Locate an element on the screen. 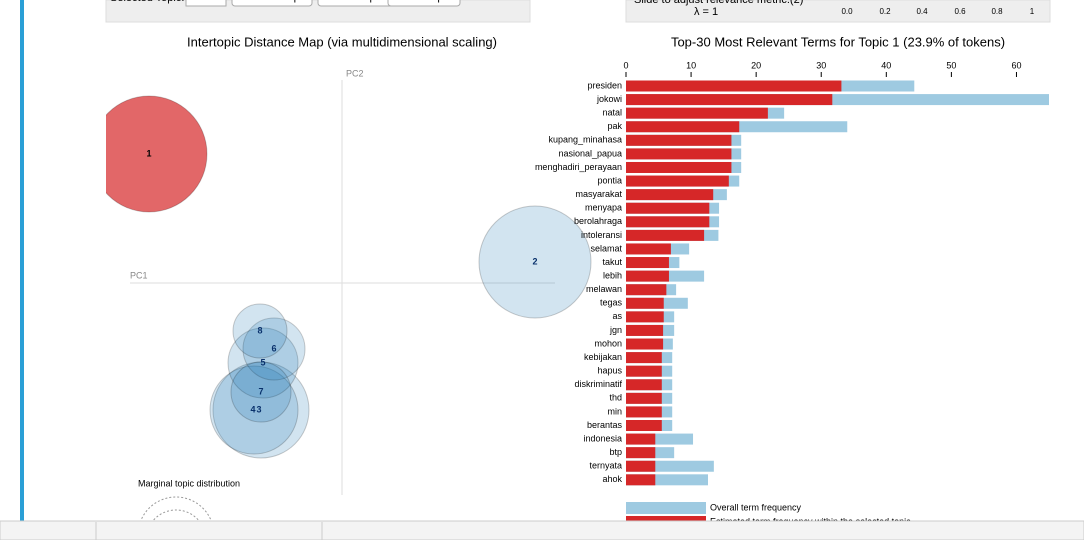  term-label: indonesia is located at coordinates (602, 438).